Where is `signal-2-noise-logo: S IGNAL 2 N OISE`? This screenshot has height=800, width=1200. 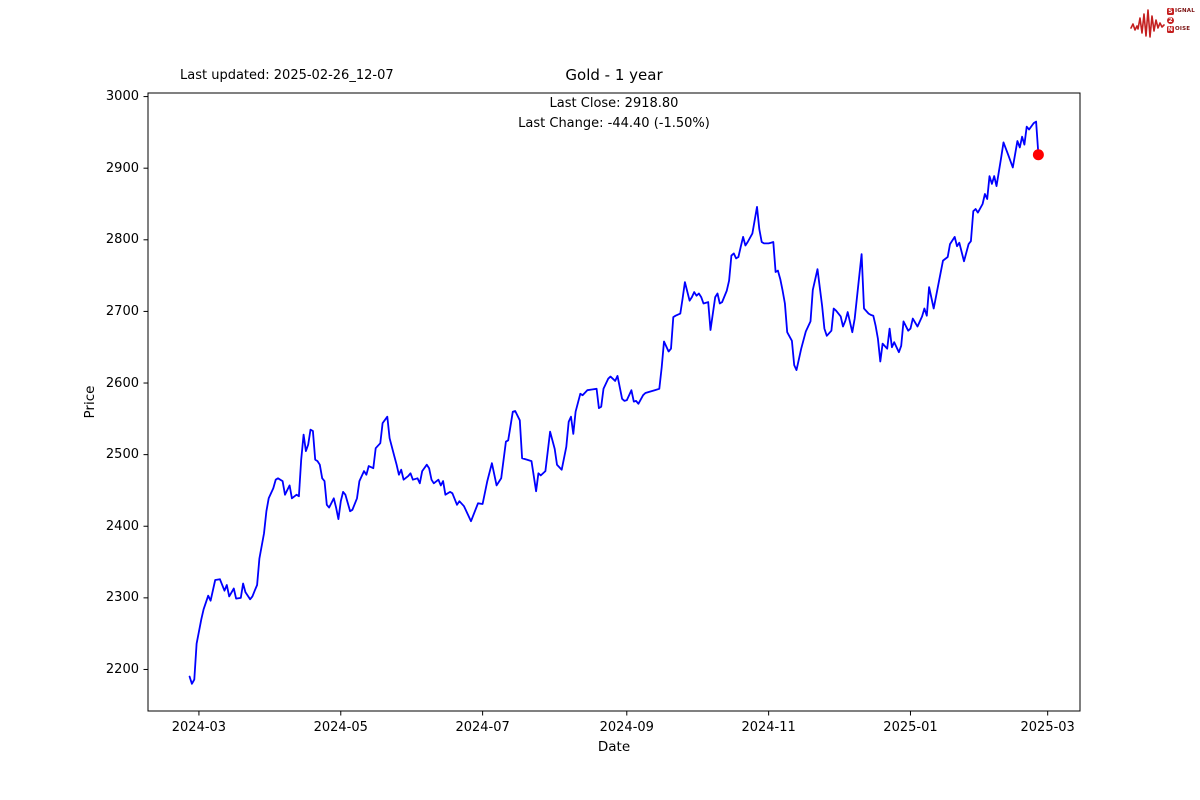 signal-2-noise-logo: S IGNAL 2 N OISE is located at coordinates (1162, 24).